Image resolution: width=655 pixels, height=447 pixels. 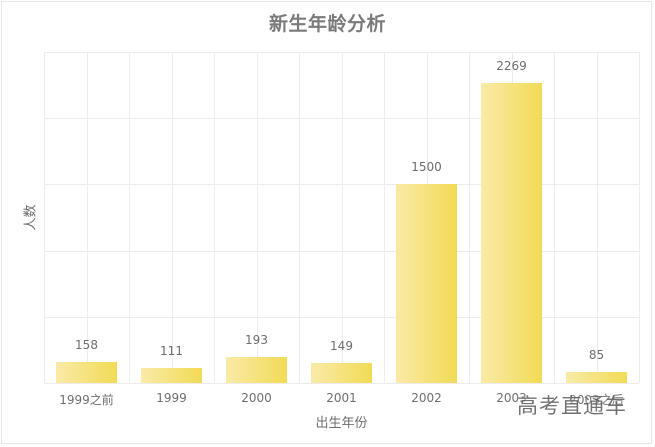 I want to click on x-tick-label: 2003, so click(x=511, y=398).